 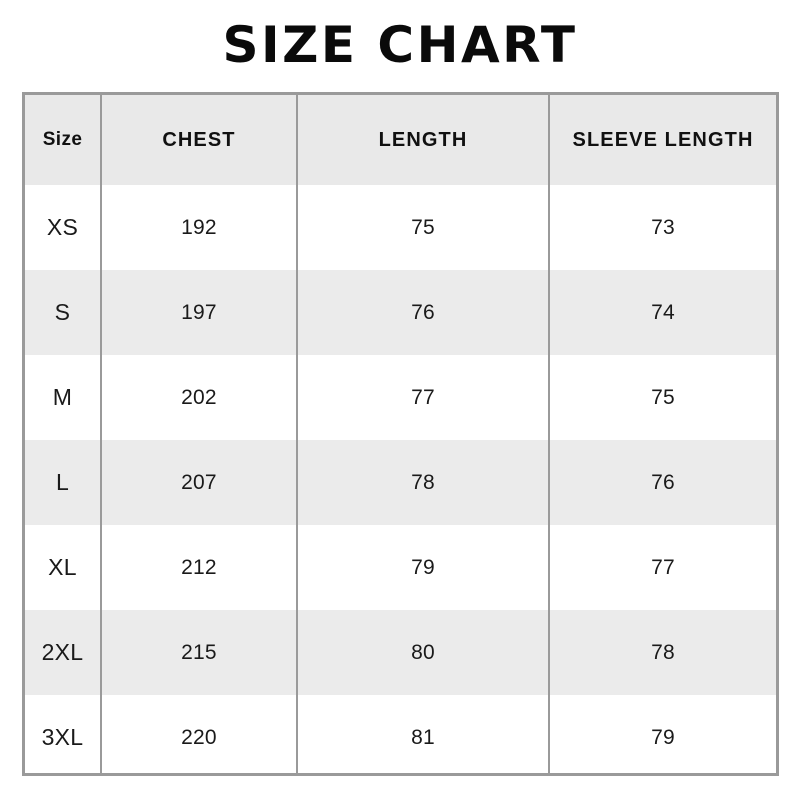 I want to click on table-header-row: Size CHEST LENGTH SLEEVE LENGTH, so click(x=400, y=140).